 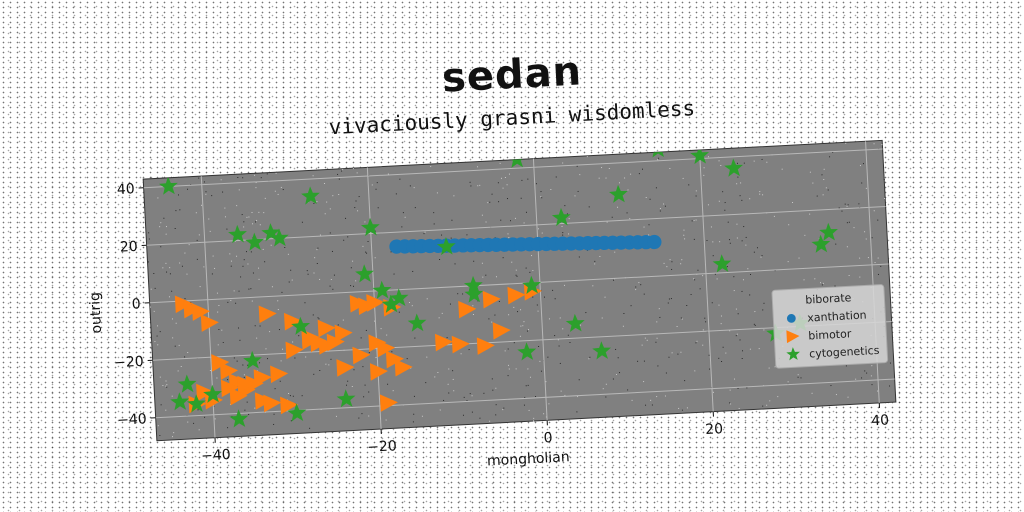 I want to click on series-xanthation, so click(x=525, y=244).